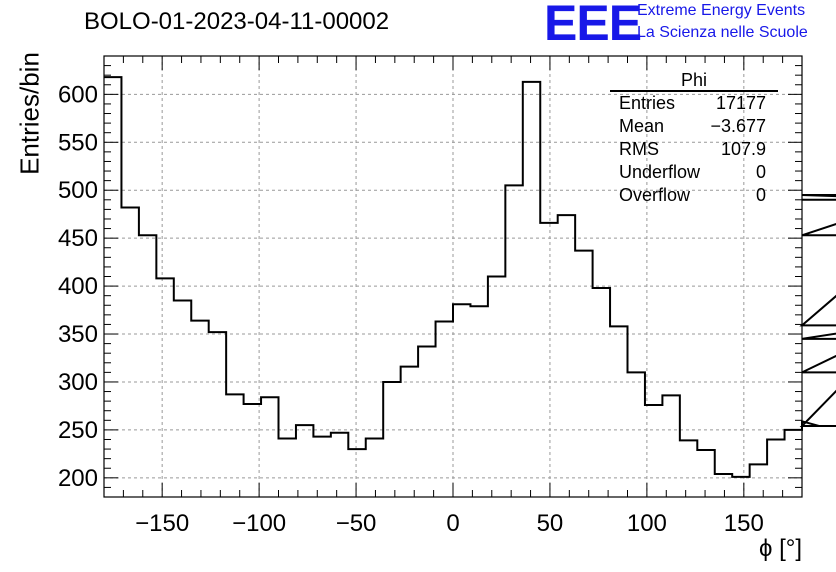 Image resolution: width=836 pixels, height=572 pixels. Describe the element at coordinates (452, 523) in the screenshot. I see `x-tick-label: 0` at that location.